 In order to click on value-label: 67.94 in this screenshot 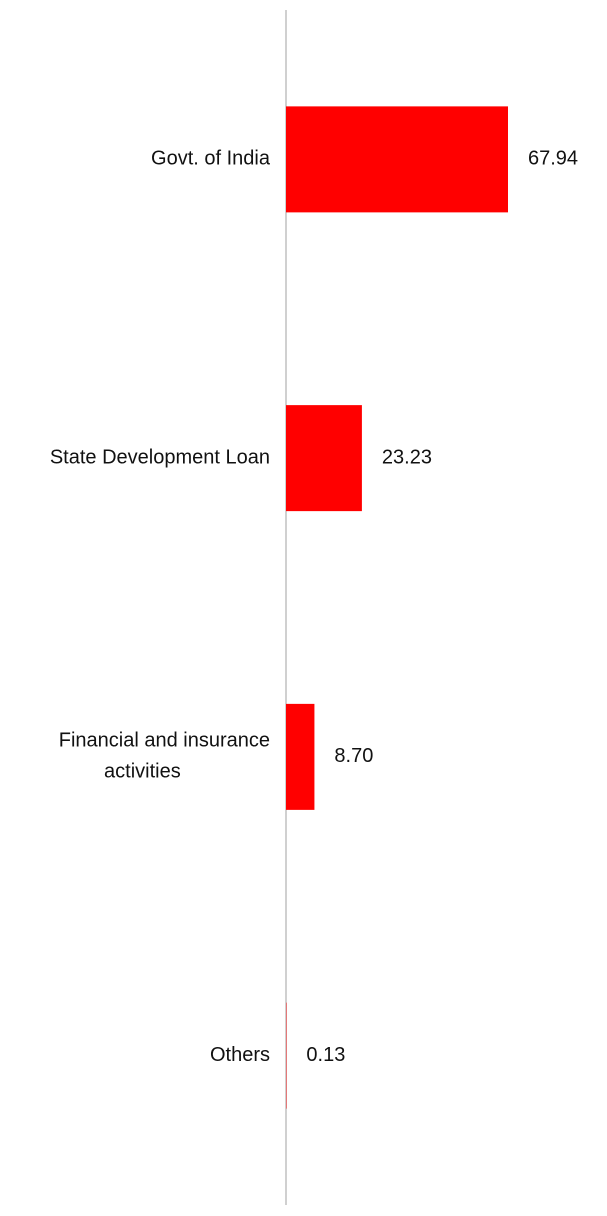, I will do `click(553, 159)`.